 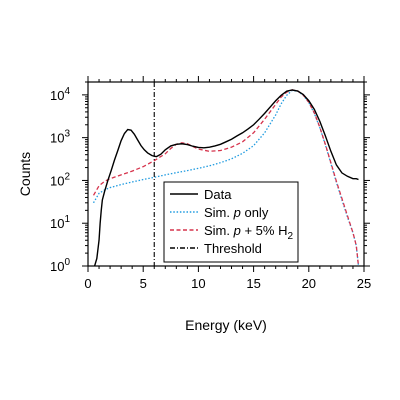 I want to click on y-tick-label: 10⁴, so click(x=60, y=94).